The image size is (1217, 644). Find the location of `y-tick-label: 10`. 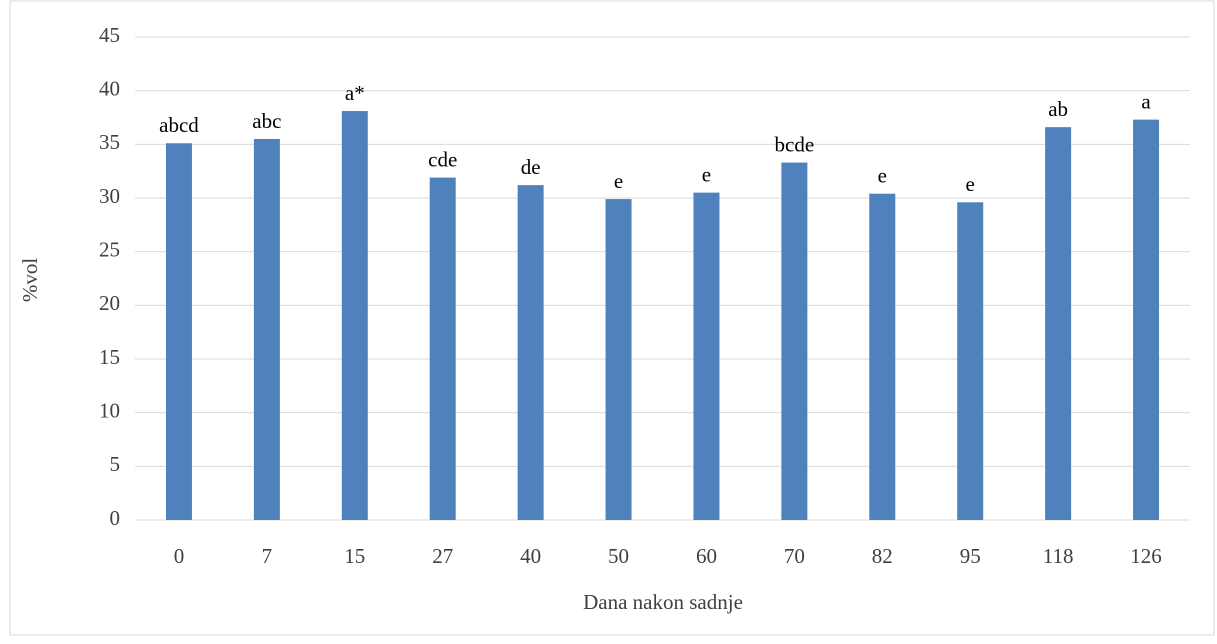

y-tick-label: 10 is located at coordinates (109, 410).